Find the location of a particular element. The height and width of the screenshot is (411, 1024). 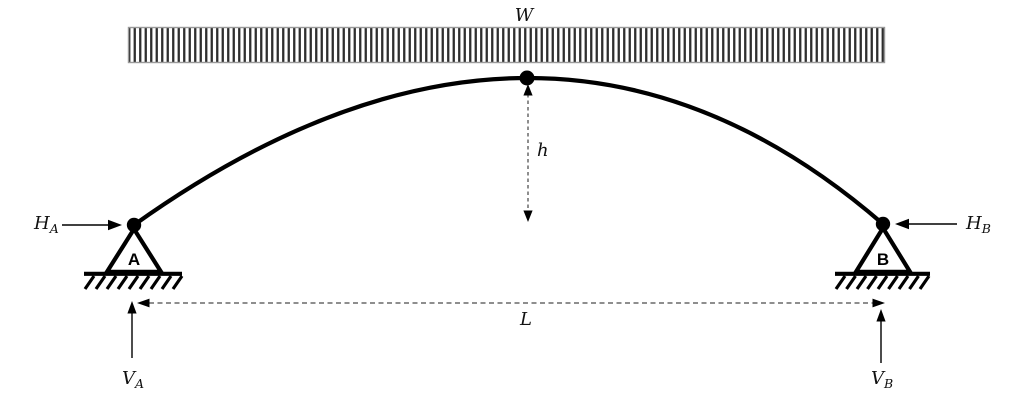

rise-dimension is located at coordinates (528, 153).